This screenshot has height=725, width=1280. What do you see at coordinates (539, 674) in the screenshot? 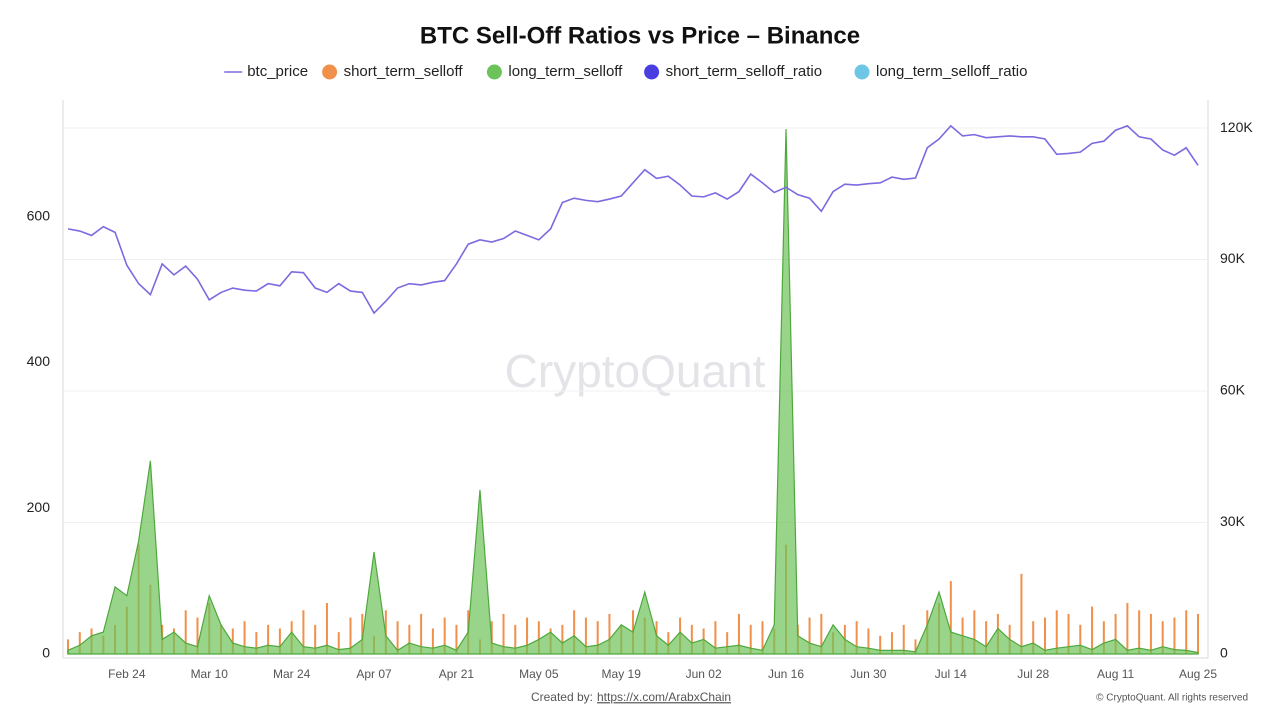
I see `x-tick-label: May 05` at bounding box center [539, 674].